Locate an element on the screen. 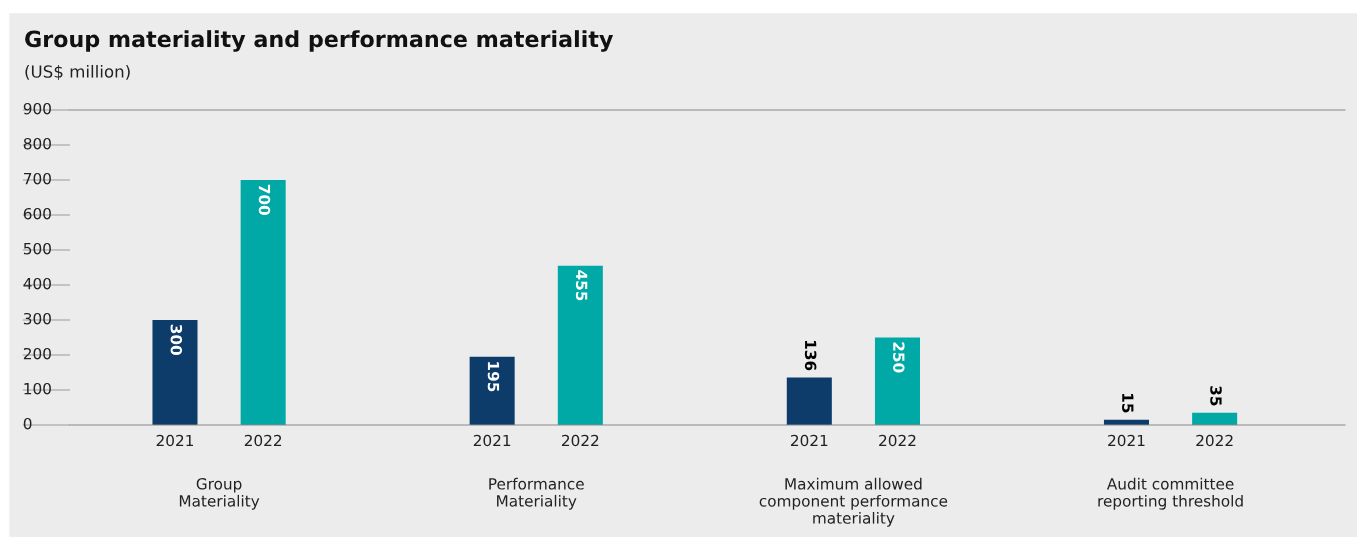 Image resolution: width=1357 pixels, height=537 pixels. y-tick-label: 300 is located at coordinates (37, 318).